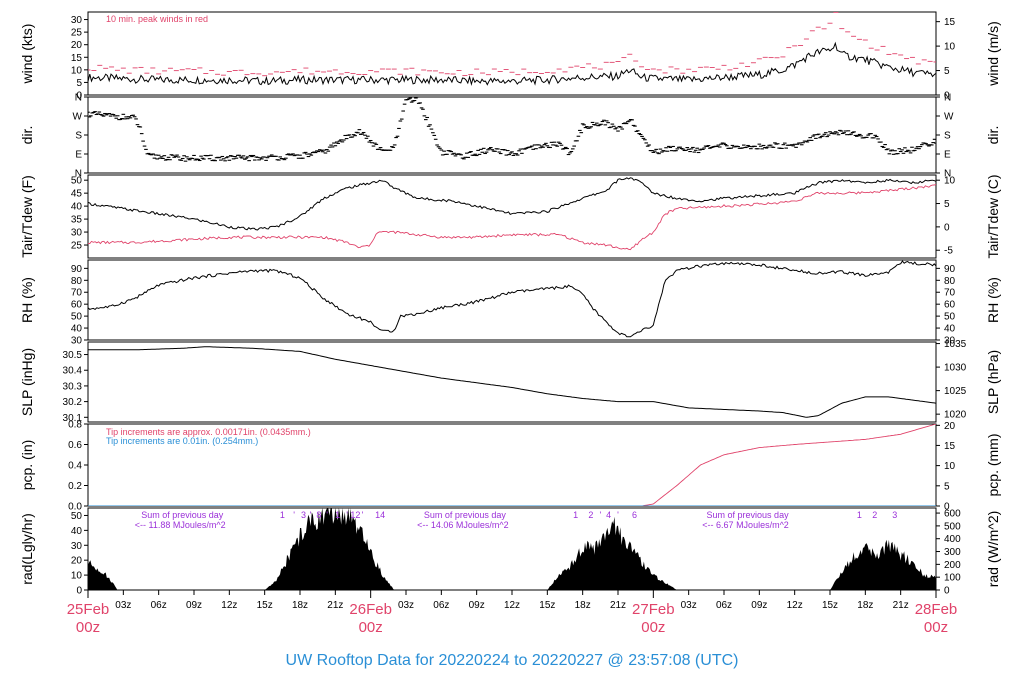 This screenshot has height=700, width=1024. What do you see at coordinates (73, 386) in the screenshot?
I see `y-tick-label-left: 30.3` at bounding box center [73, 386].